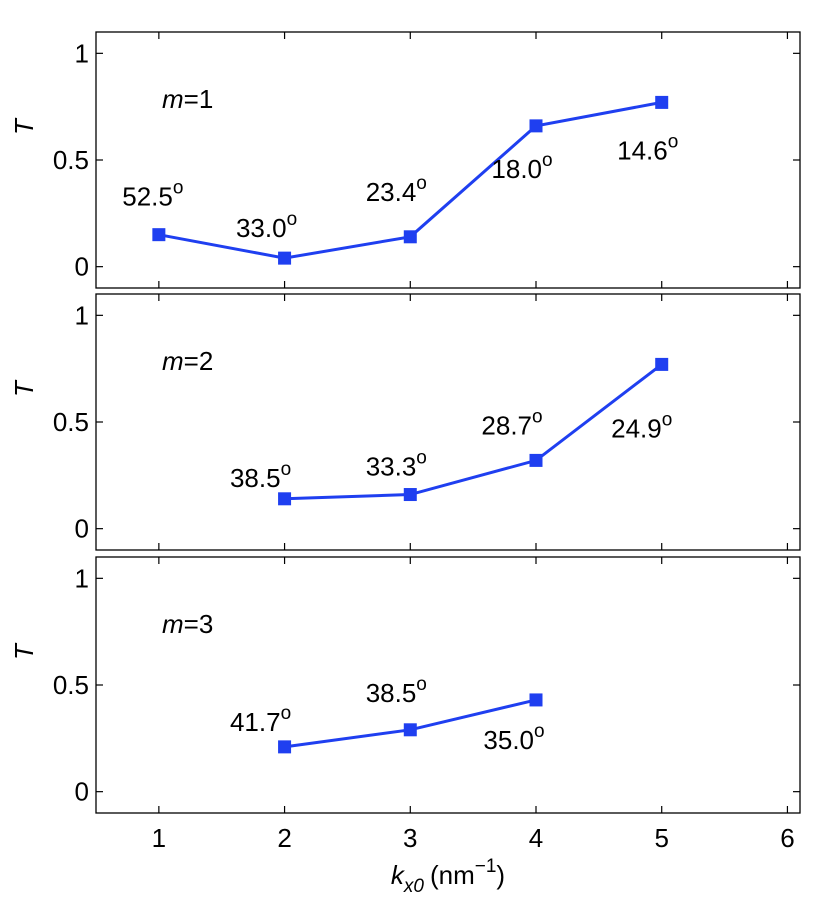 This screenshot has height=898, width=830. I want to click on angle-annotation: 41.7o, so click(260, 720).